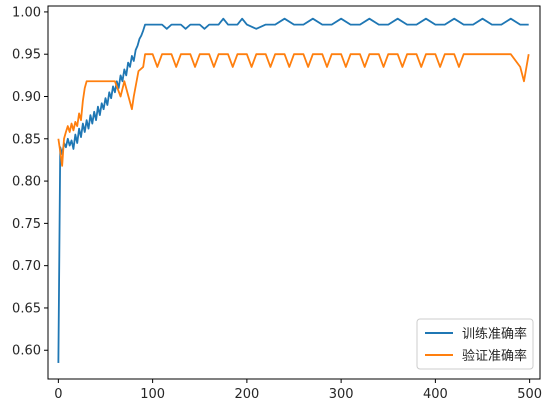 Image resolution: width=553 pixels, height=415 pixels. I want to click on y-tick-label: 0.60, so click(26, 351).